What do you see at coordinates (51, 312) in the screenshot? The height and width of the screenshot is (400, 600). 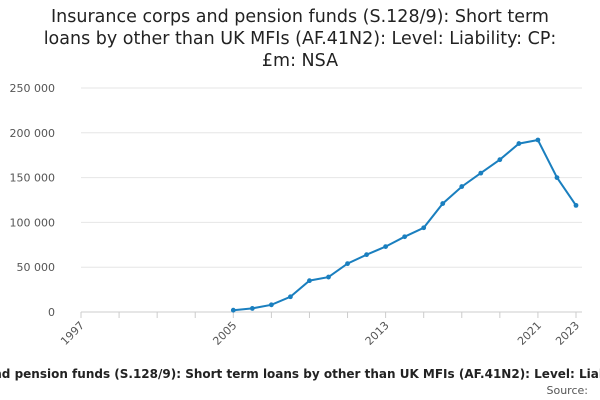 I see `y-tick-label: 0` at bounding box center [51, 312].